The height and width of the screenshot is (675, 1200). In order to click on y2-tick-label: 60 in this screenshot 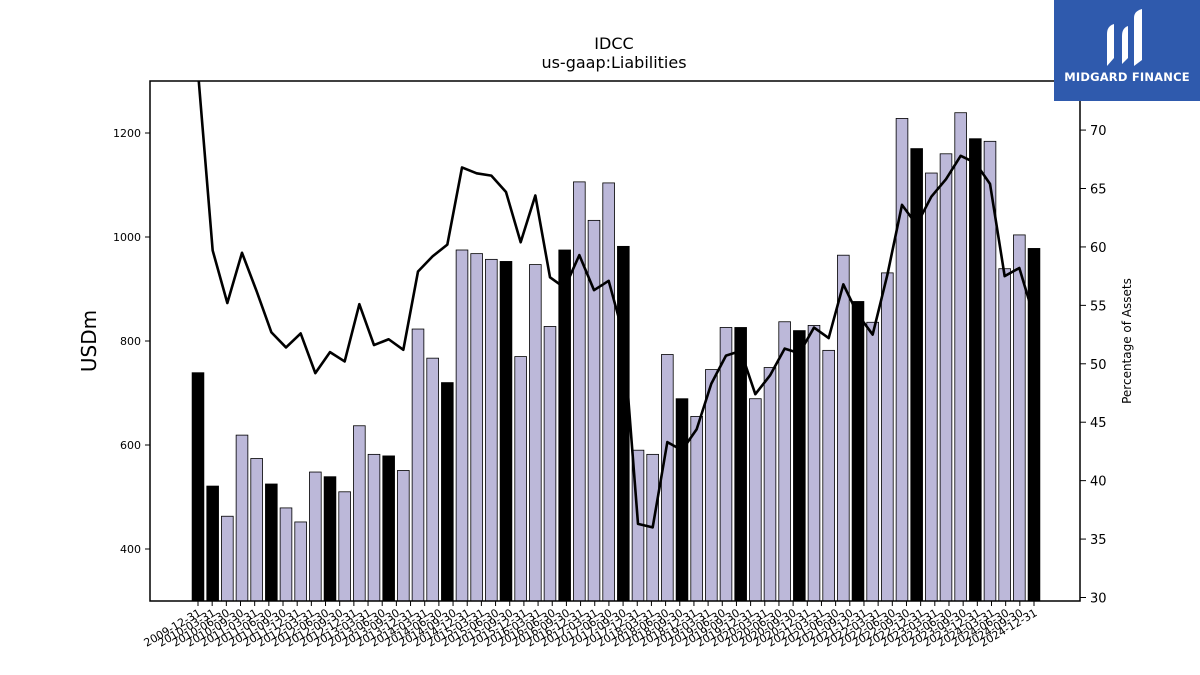, I will do `click(1098, 248)`.